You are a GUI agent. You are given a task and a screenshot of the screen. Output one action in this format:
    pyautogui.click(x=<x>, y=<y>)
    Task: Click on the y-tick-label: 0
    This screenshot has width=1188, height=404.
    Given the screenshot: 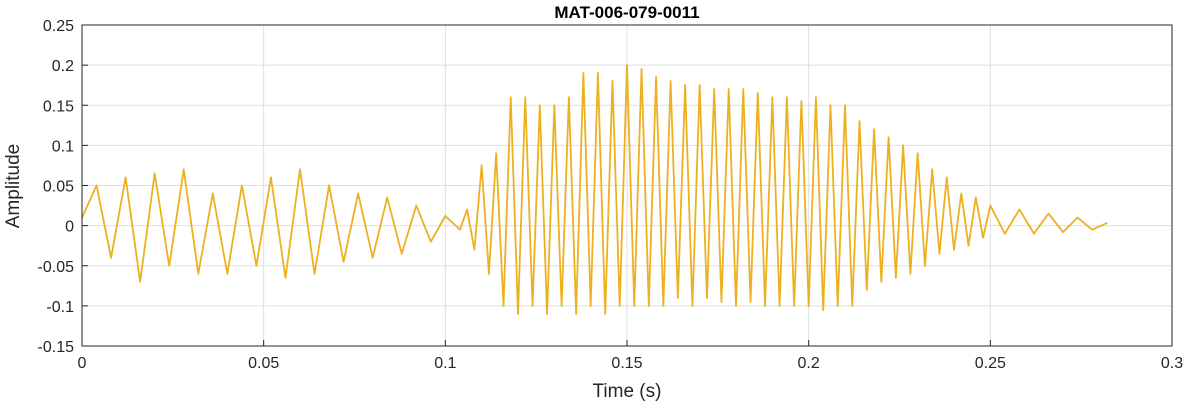 What is the action you would take?
    pyautogui.click(x=69, y=227)
    